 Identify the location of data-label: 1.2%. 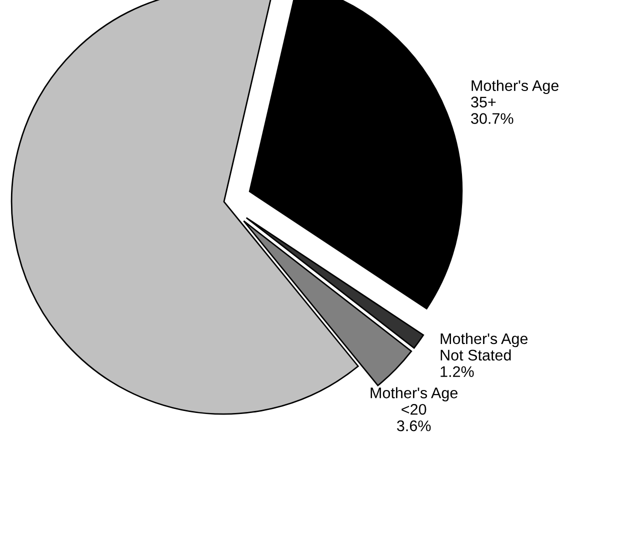
(457, 371).